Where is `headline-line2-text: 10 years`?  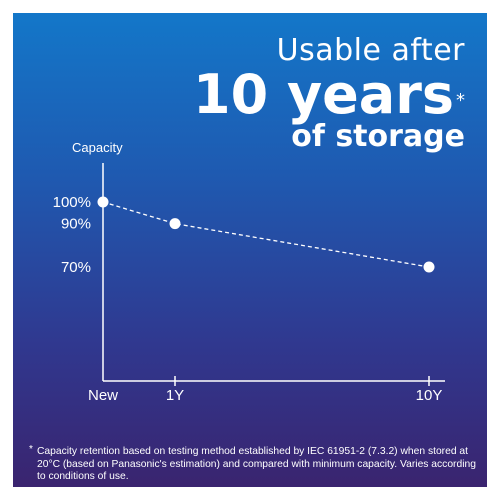
headline-line2-text: 10 years is located at coordinates (323, 94).